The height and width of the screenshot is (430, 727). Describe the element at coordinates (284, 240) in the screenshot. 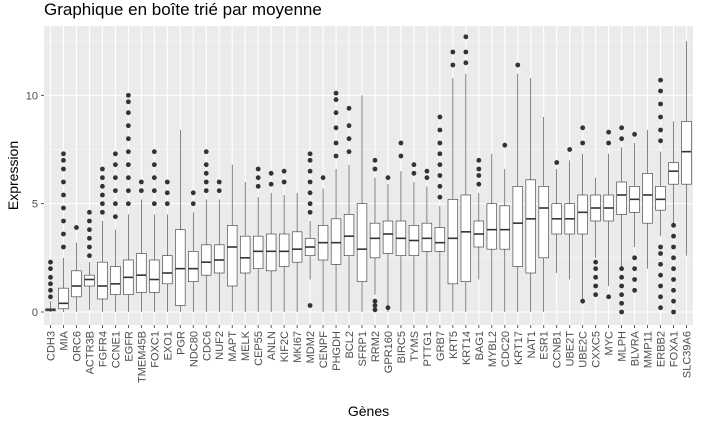

I see `box-KIF2C` at that location.